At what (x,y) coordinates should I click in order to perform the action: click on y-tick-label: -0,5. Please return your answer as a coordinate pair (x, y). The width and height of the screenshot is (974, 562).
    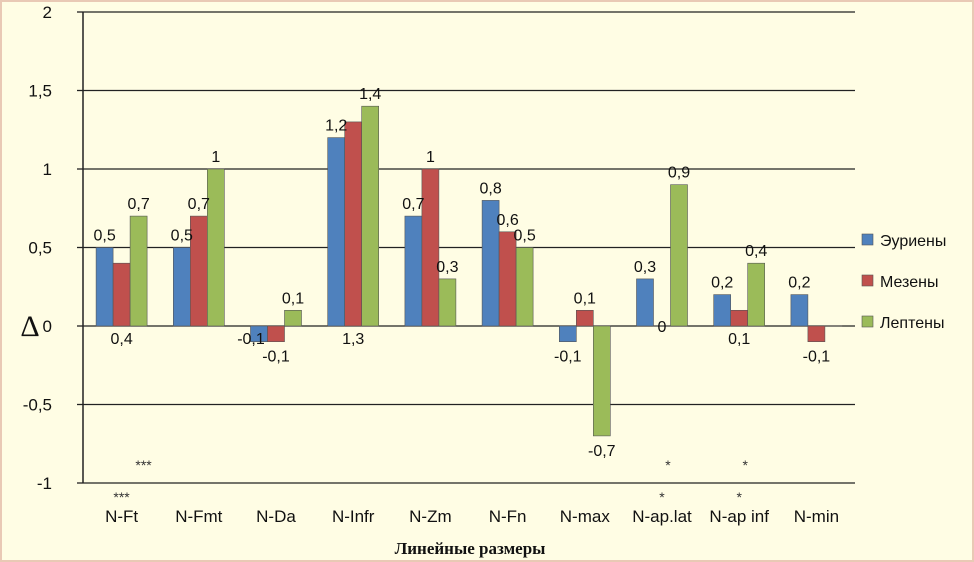
    Looking at the image, I should click on (37, 405).